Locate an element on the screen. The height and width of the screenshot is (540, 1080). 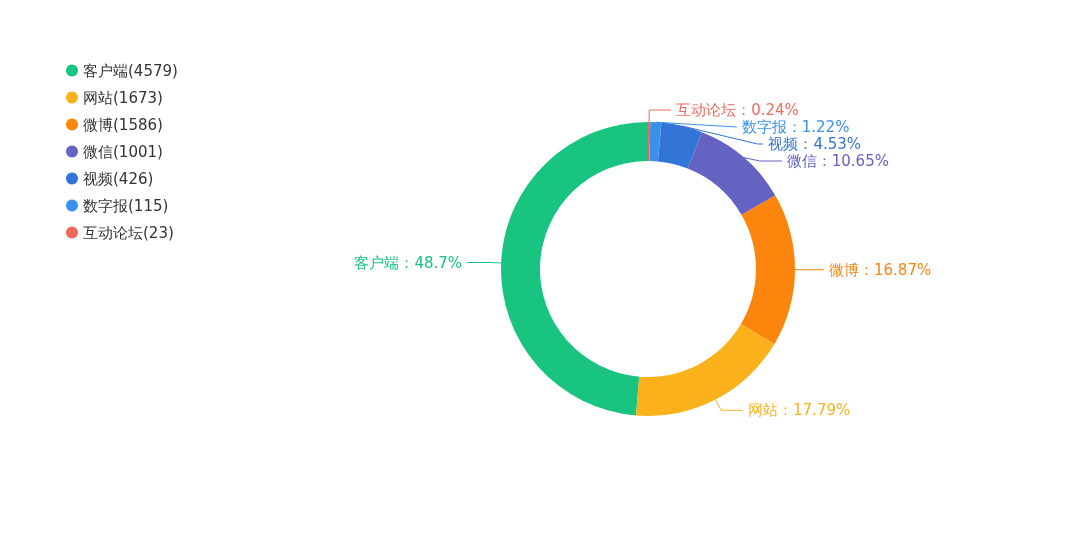
legend-label: 视频(426) is located at coordinates (118, 178).